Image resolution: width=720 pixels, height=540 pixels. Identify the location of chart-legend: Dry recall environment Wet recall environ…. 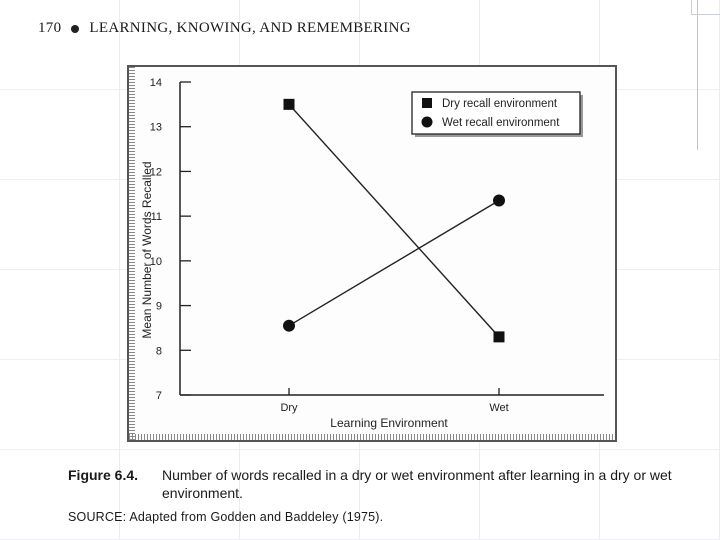
(497, 114).